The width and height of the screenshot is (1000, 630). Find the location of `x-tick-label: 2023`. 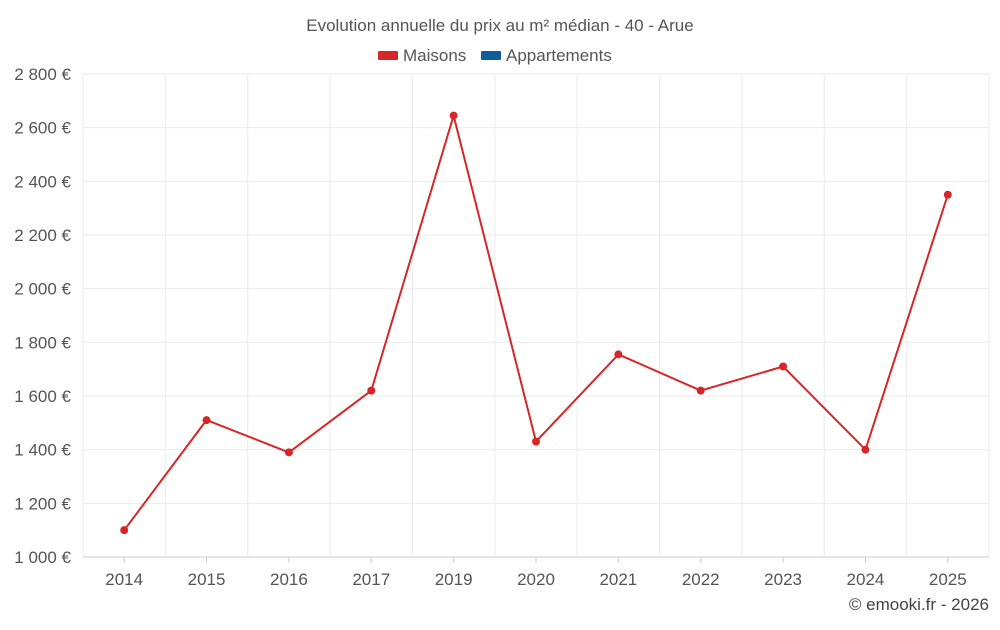

x-tick-label: 2023 is located at coordinates (783, 579).